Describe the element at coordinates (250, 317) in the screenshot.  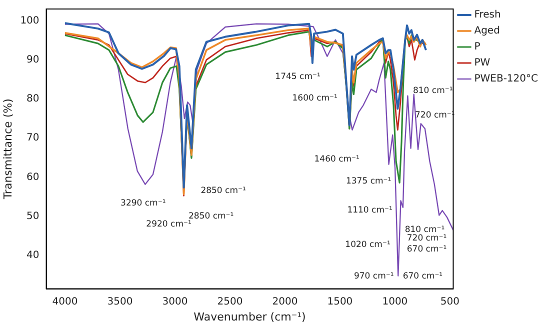
I see `x-axis-title: Wavenumber (cm⁻¹)` at that location.